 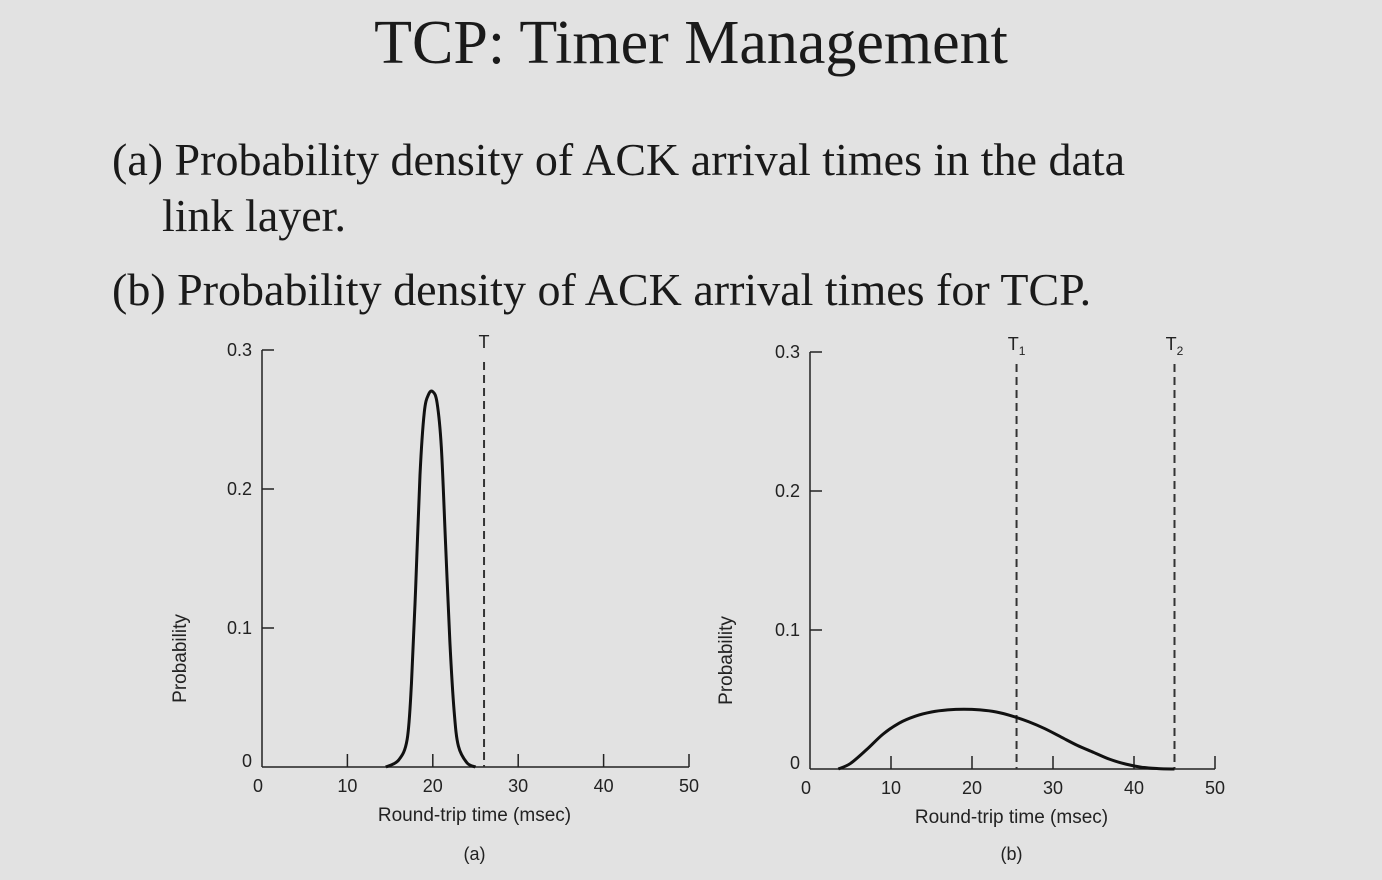 I want to click on chart-caption: (b), so click(x=1012, y=854).